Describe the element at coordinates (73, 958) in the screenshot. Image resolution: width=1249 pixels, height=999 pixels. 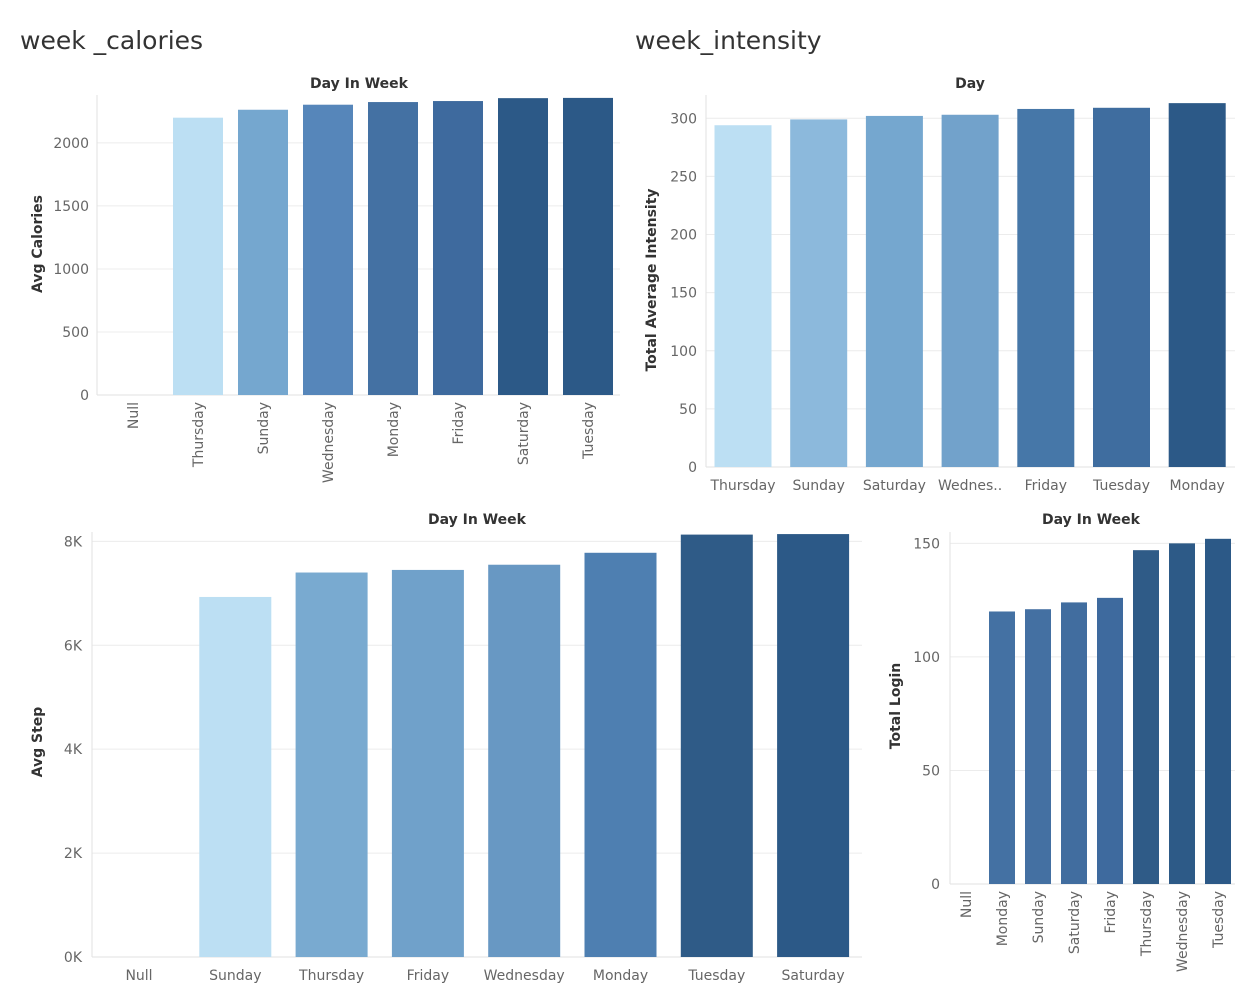
I see `y-tick-label: 0K` at that location.